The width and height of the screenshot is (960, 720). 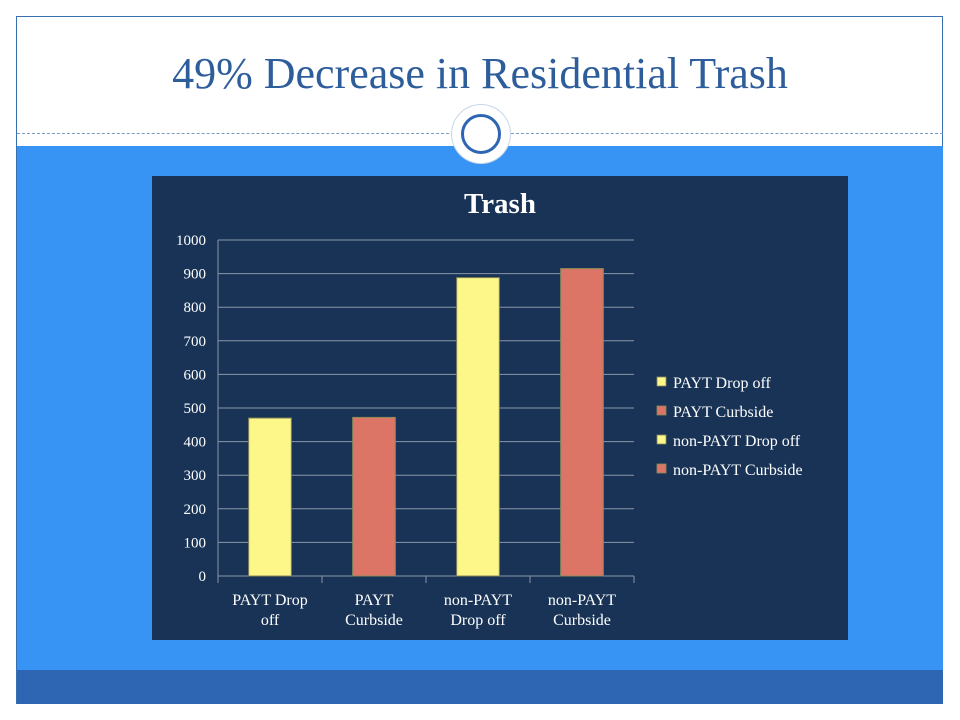 I want to click on x-tick-label: PAYT Drop off, so click(x=269, y=610).